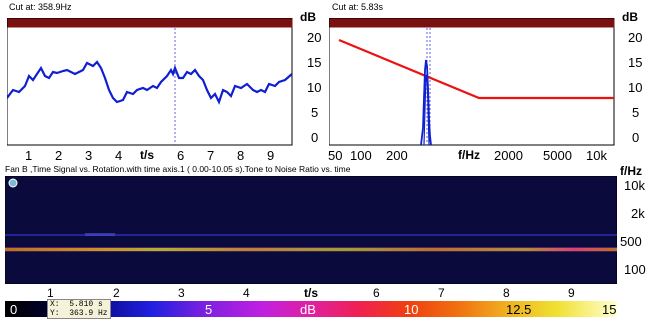  I want to click on spectrogram-x-tick: 7, so click(441, 293).